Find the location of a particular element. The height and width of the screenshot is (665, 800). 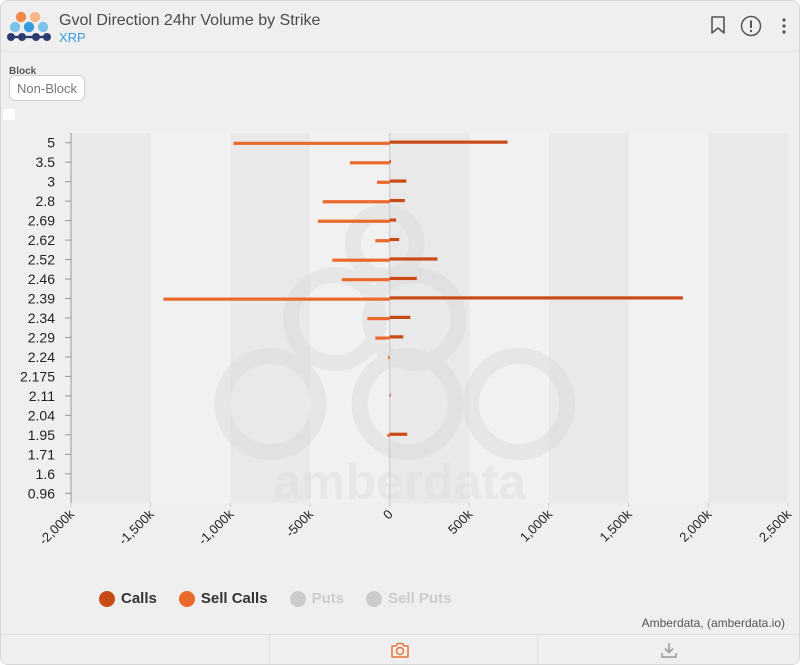

legend-label: Sell Calls is located at coordinates (234, 598).